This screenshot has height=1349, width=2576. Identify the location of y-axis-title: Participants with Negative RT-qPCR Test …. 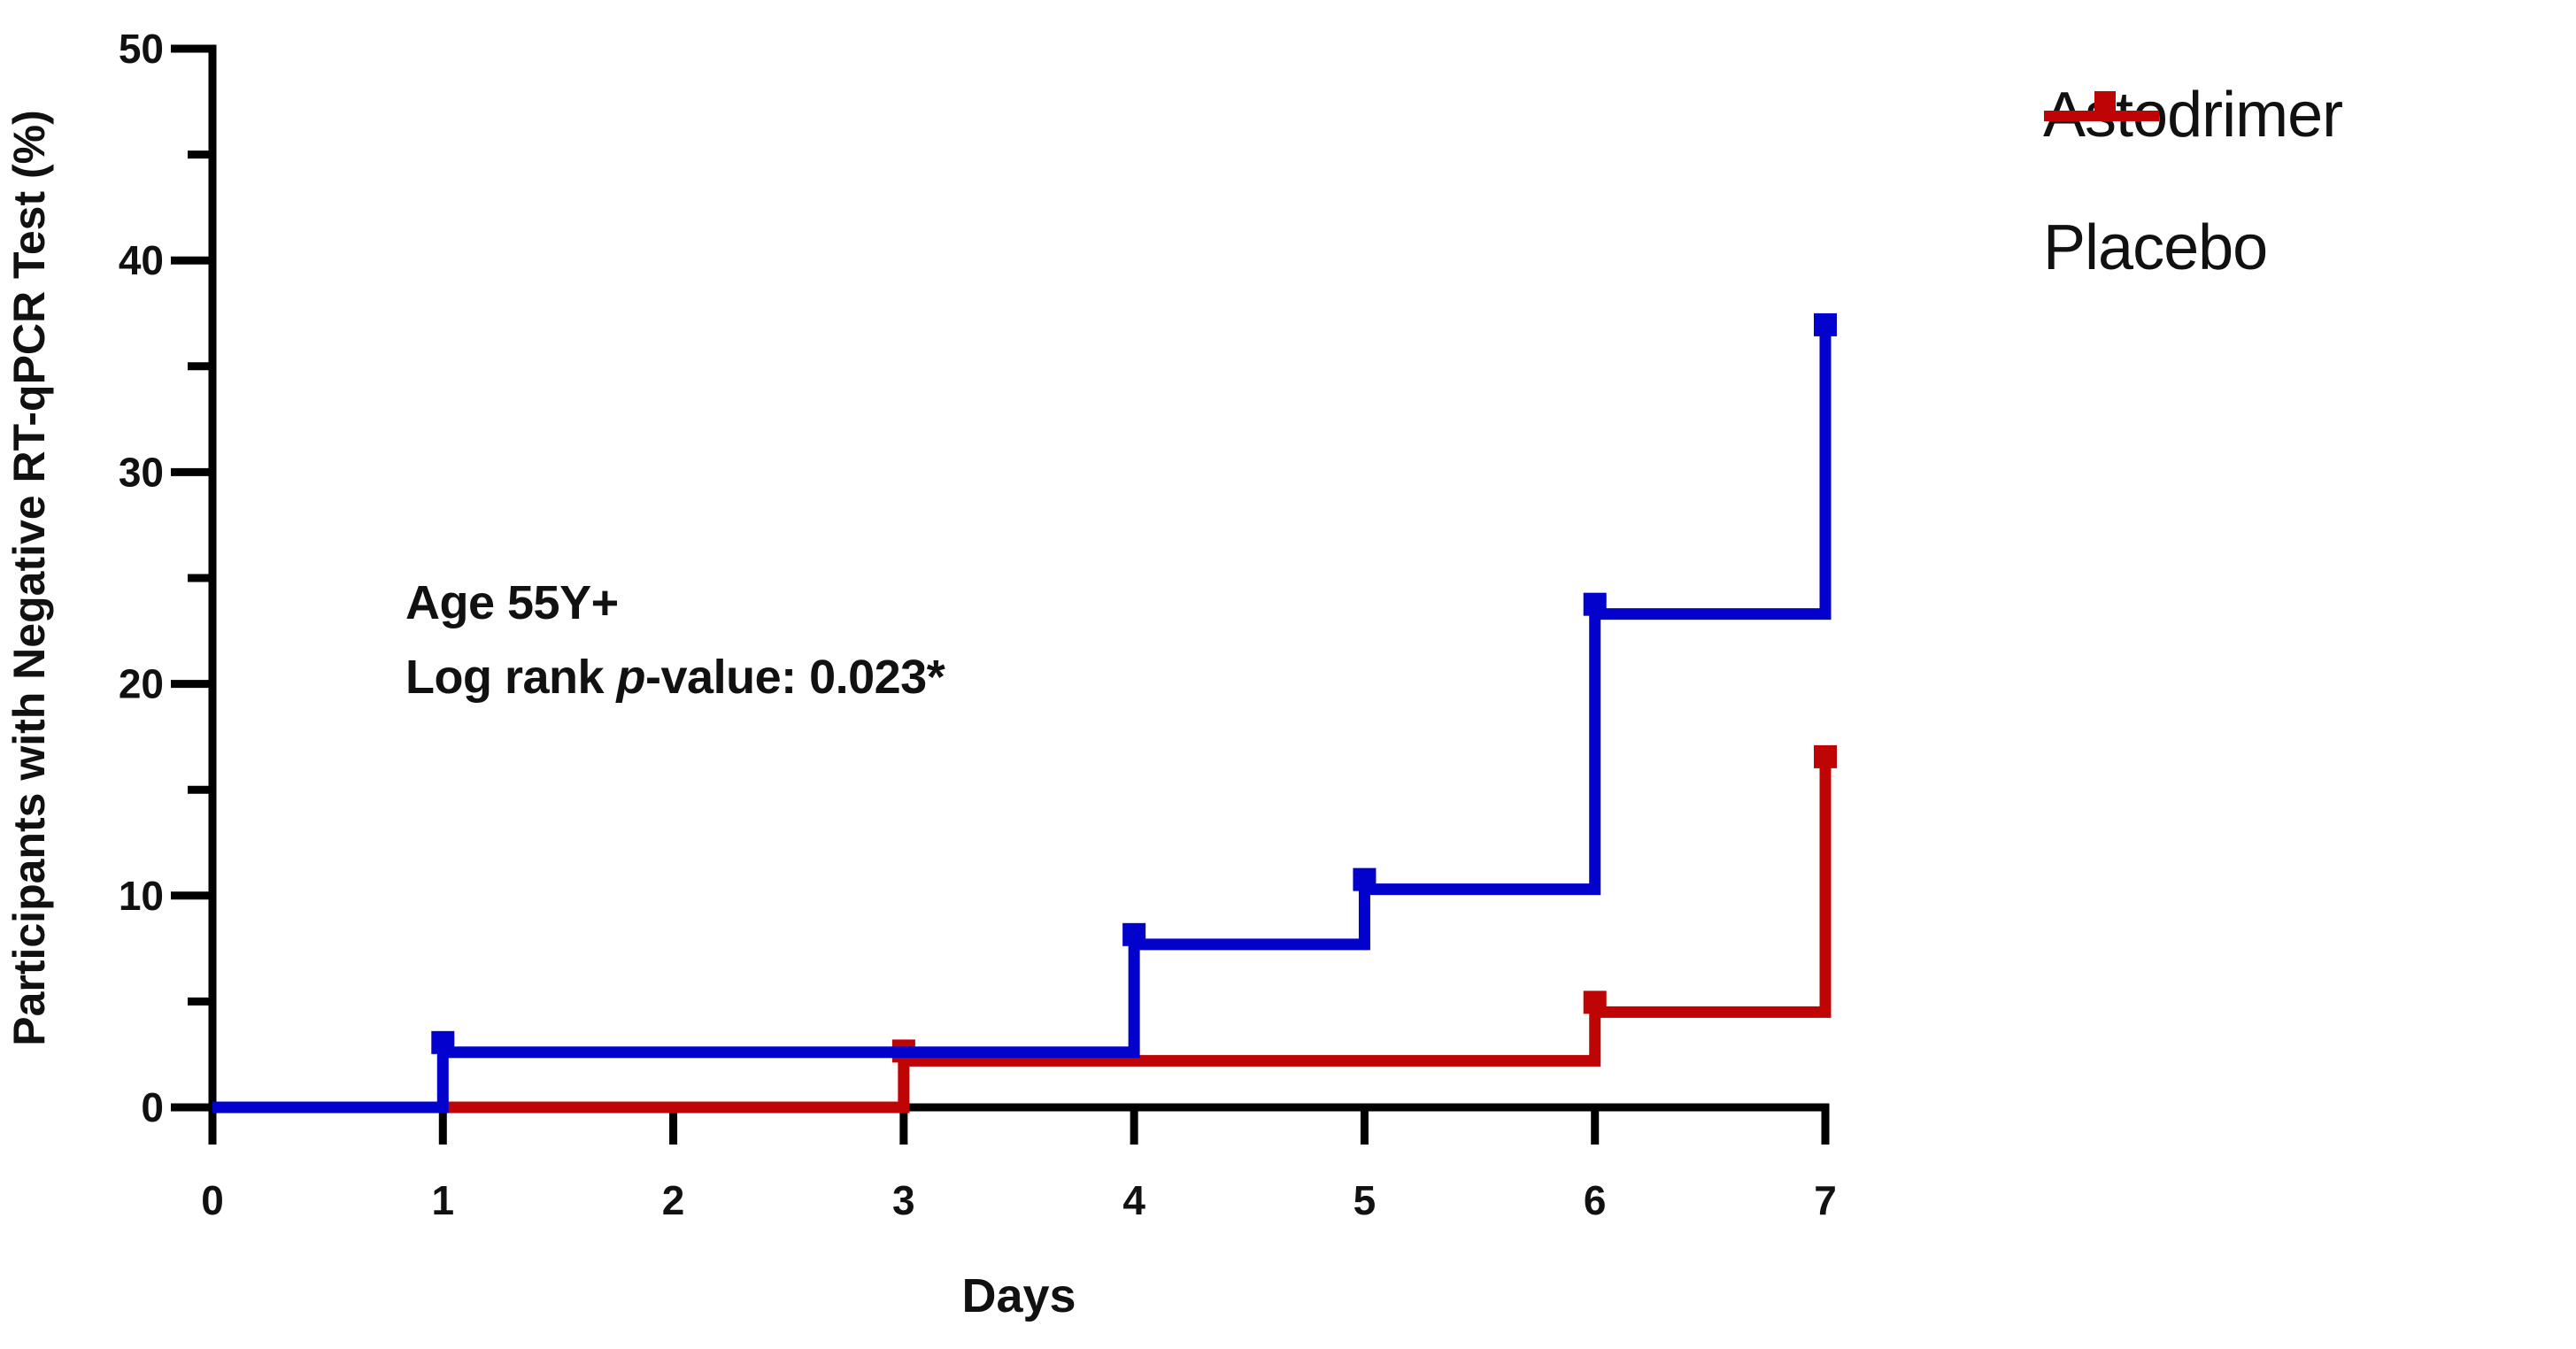
(29, 578).